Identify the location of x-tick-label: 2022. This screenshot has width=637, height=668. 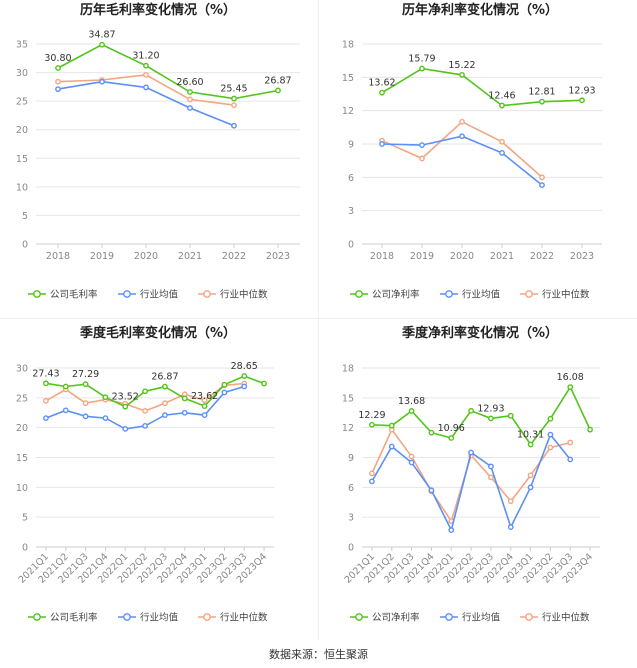
(234, 256).